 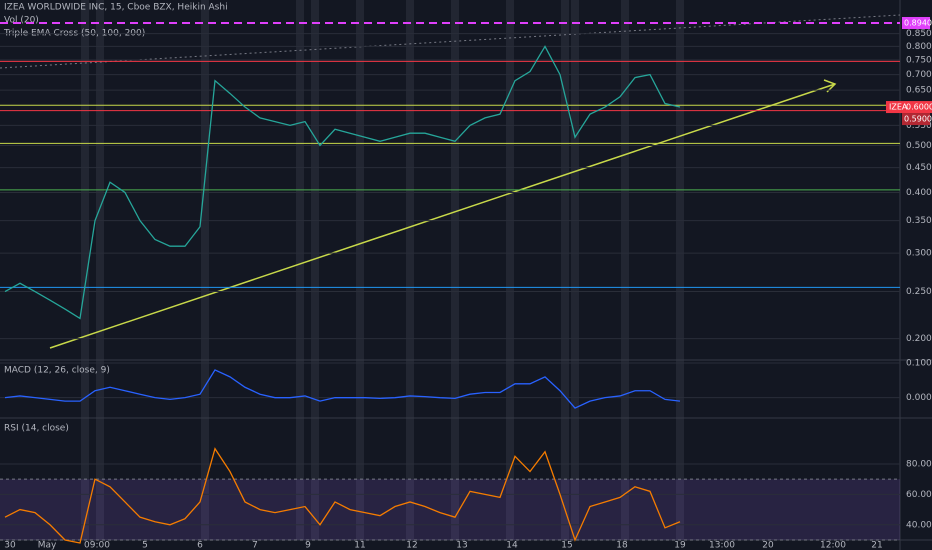 What do you see at coordinates (680, 545) in the screenshot?
I see `x-tick-label: 19` at bounding box center [680, 545].